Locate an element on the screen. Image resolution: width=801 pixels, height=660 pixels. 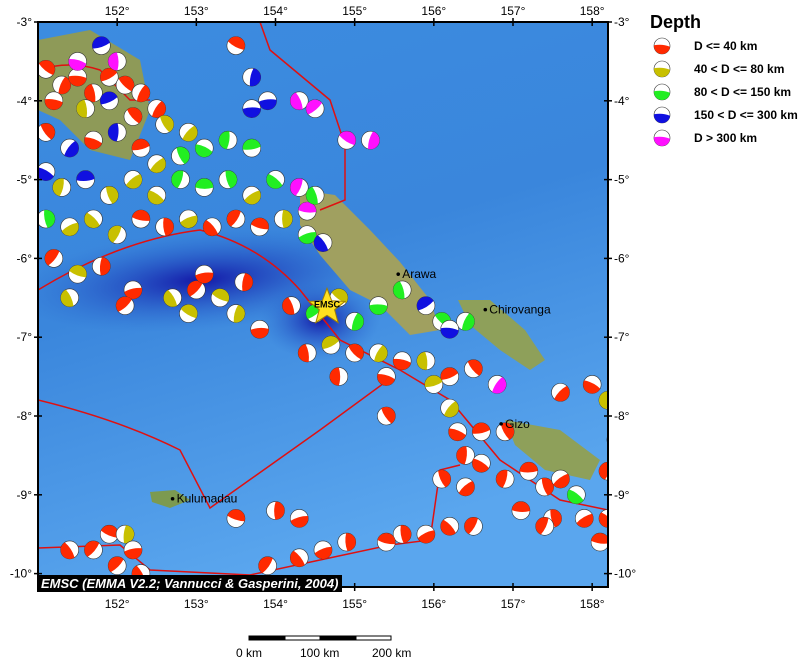
lon-tick-label: 154° is located at coordinates (275, 604).